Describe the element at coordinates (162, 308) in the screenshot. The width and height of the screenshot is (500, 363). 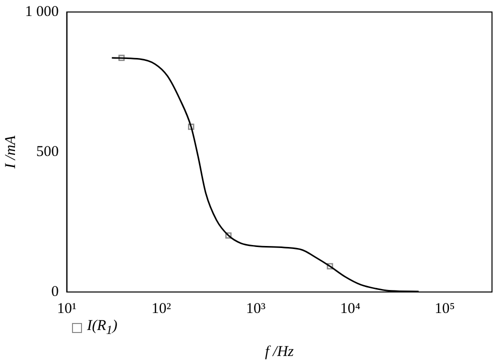
I see `x-tick-label: 10²` at that location.